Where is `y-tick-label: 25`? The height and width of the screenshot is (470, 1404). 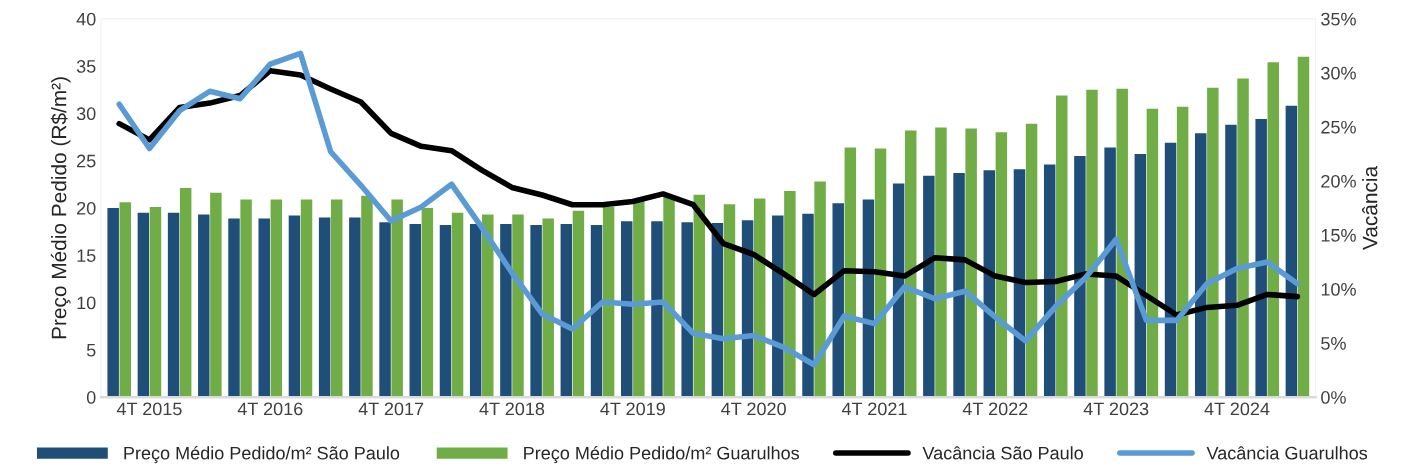
y-tick-label: 25 is located at coordinates (86, 161).